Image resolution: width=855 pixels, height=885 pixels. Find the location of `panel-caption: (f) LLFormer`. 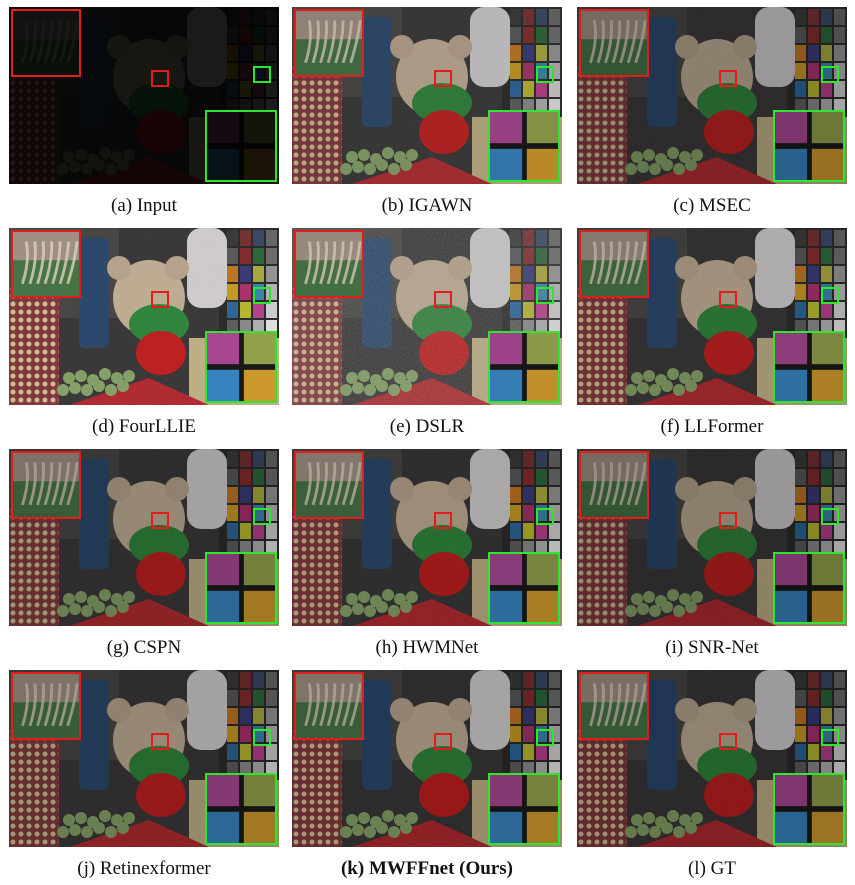

panel-caption: (f) LLFormer is located at coordinates (712, 426).